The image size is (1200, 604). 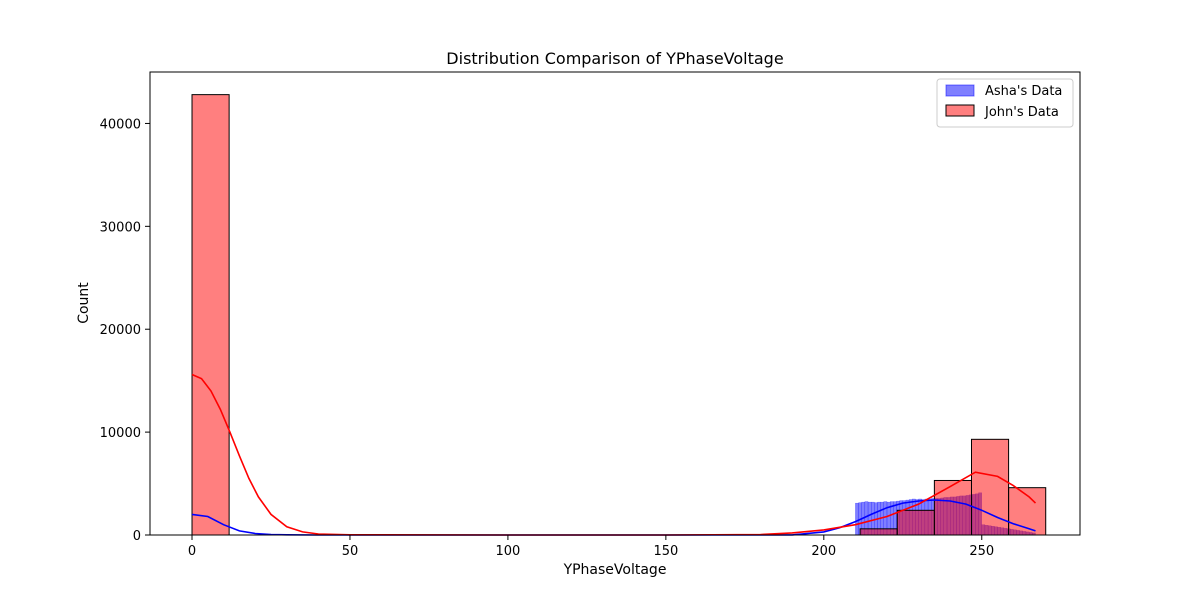 What do you see at coordinates (981, 551) in the screenshot?
I see `x-tick-label: 250` at bounding box center [981, 551].